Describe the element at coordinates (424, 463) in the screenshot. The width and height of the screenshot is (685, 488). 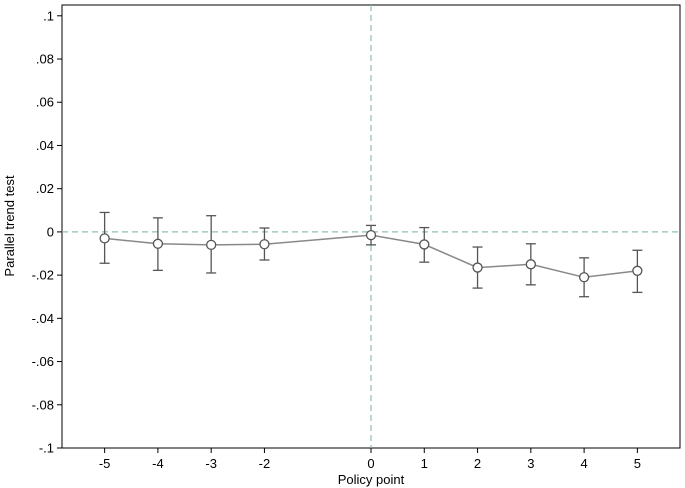
I see `x-tick-label: 1` at that location.